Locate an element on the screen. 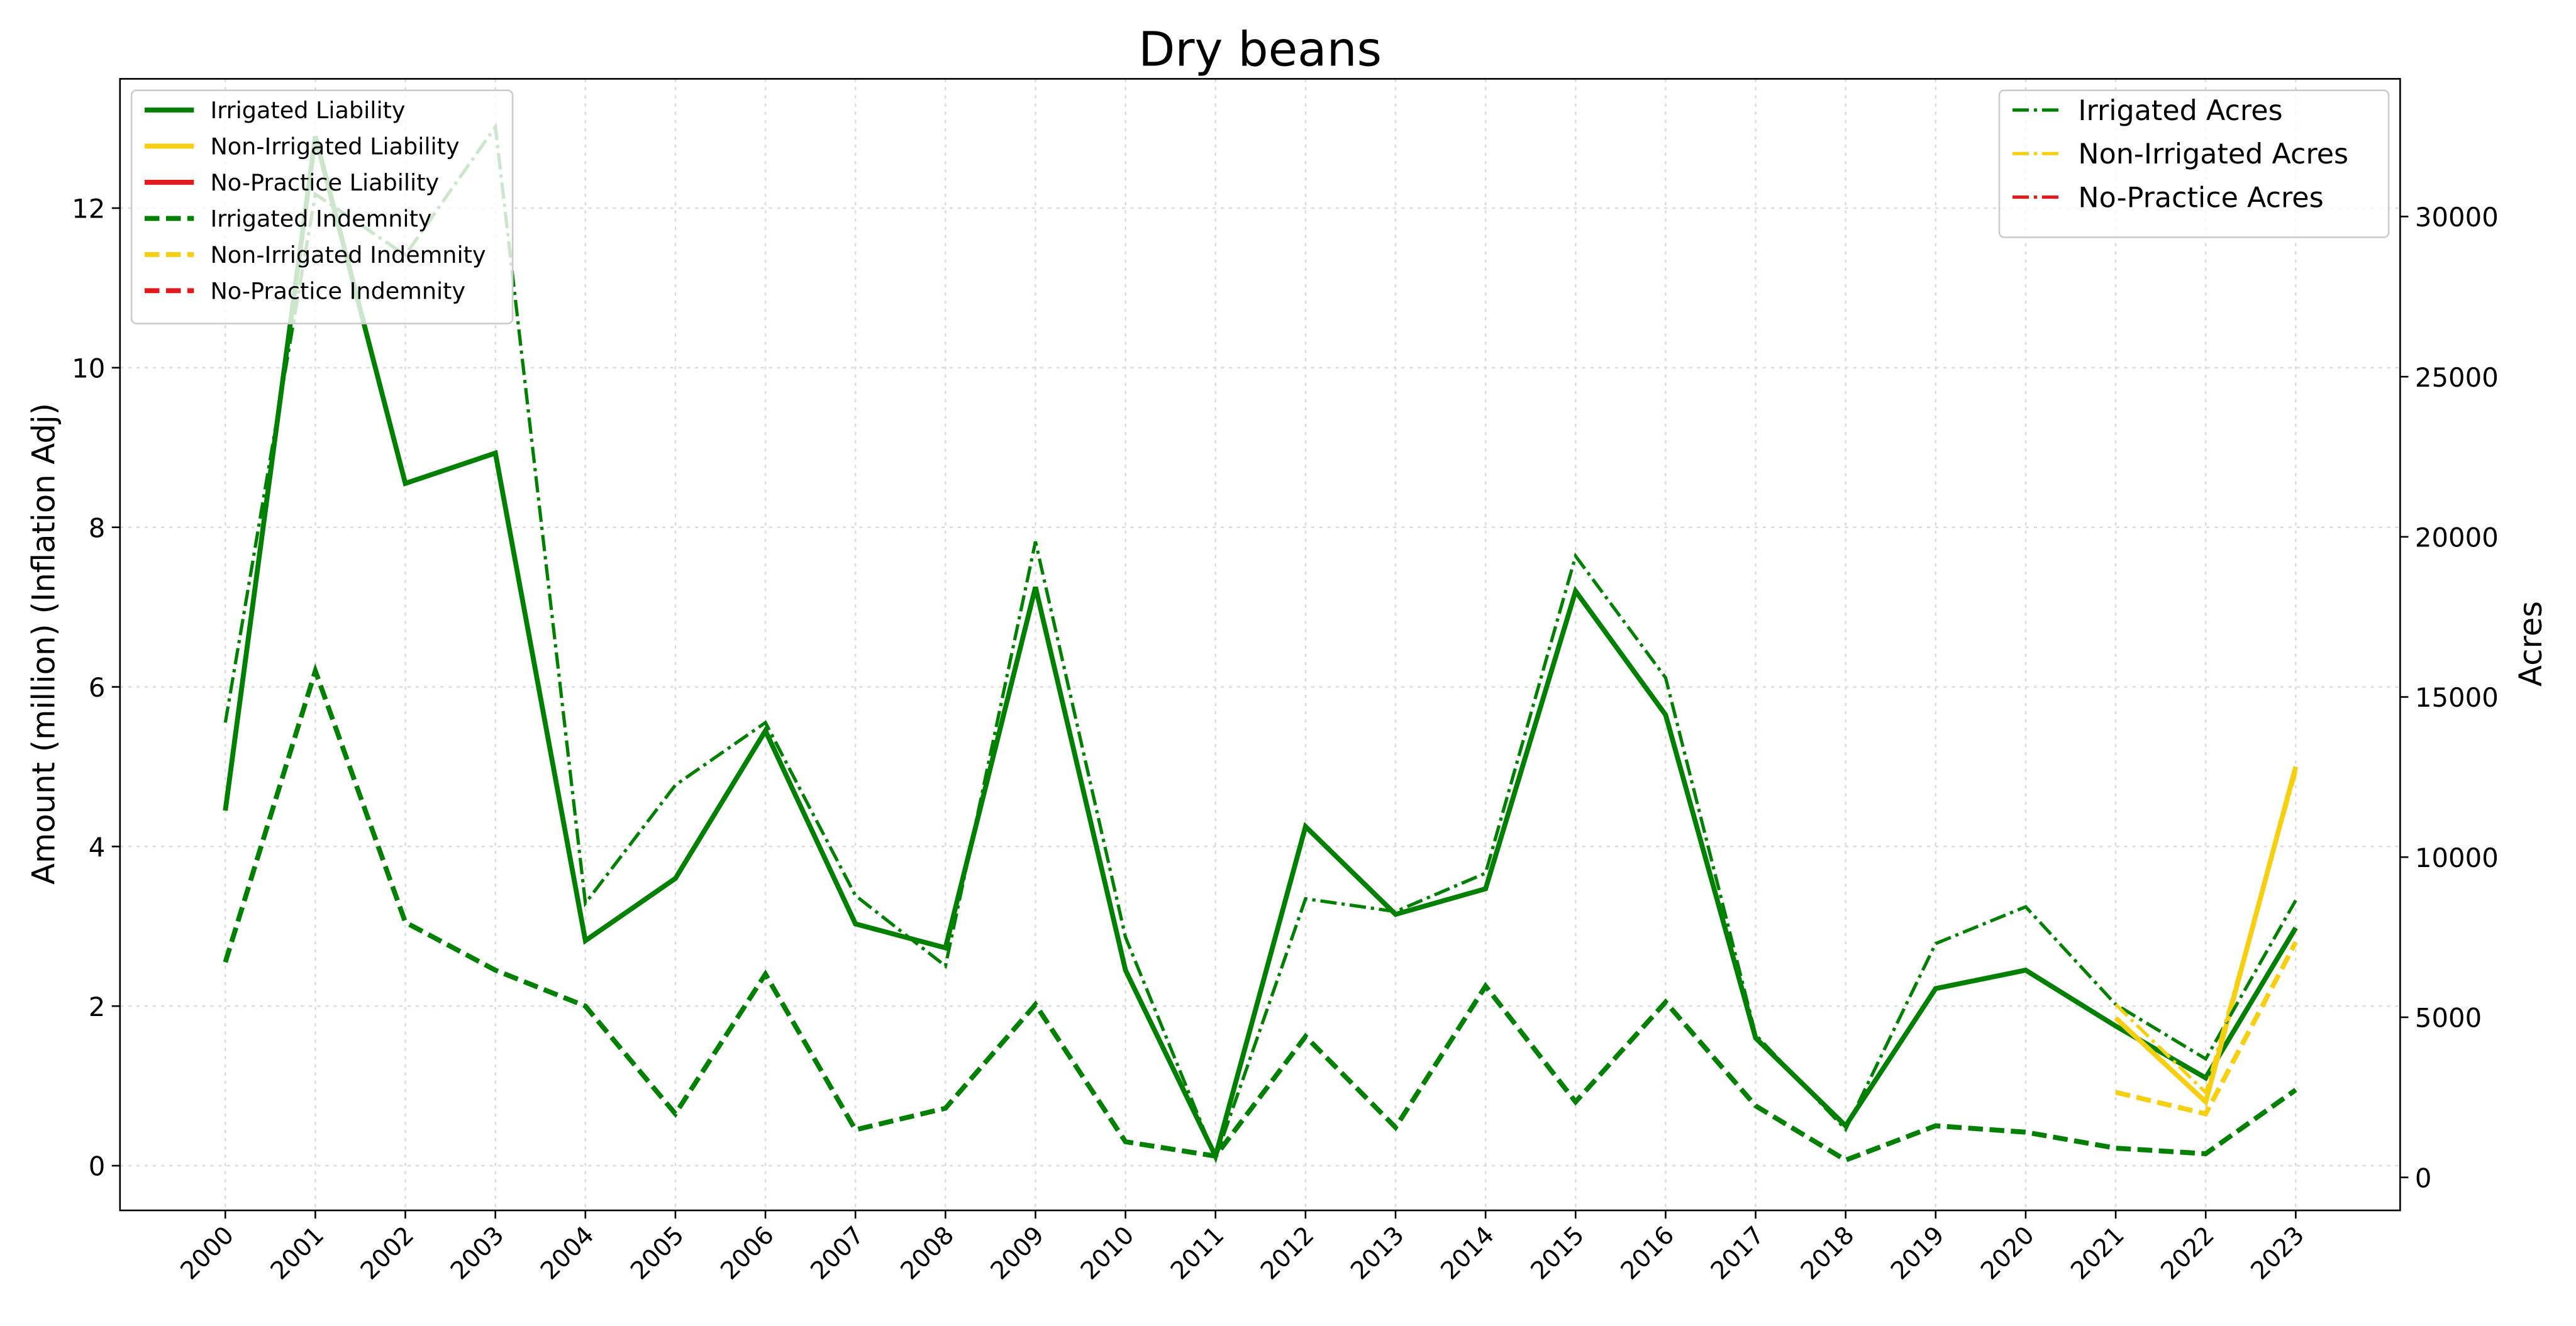 The image size is (2576, 1326). legend-label: Non-Irrigated Liability is located at coordinates (334, 146).